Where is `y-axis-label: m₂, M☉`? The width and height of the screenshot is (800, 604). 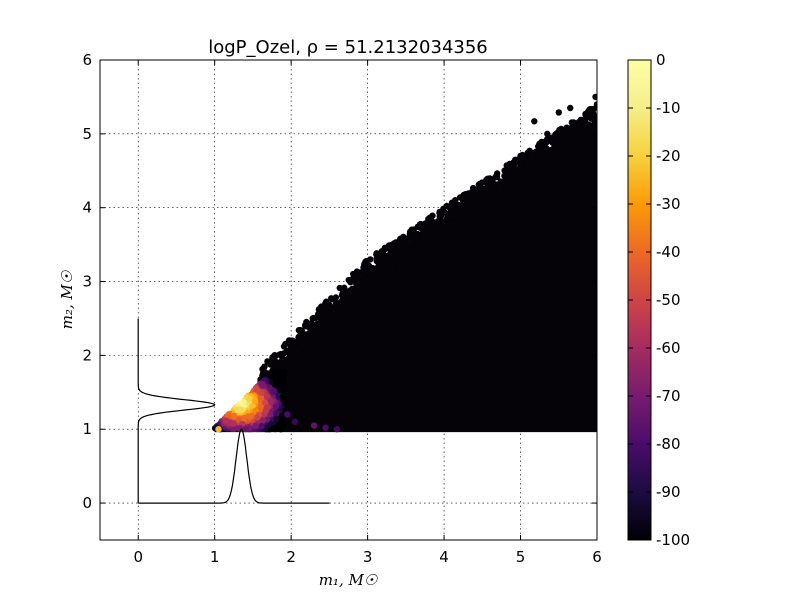
y-axis-label: m₂, M☉ is located at coordinates (67, 299).